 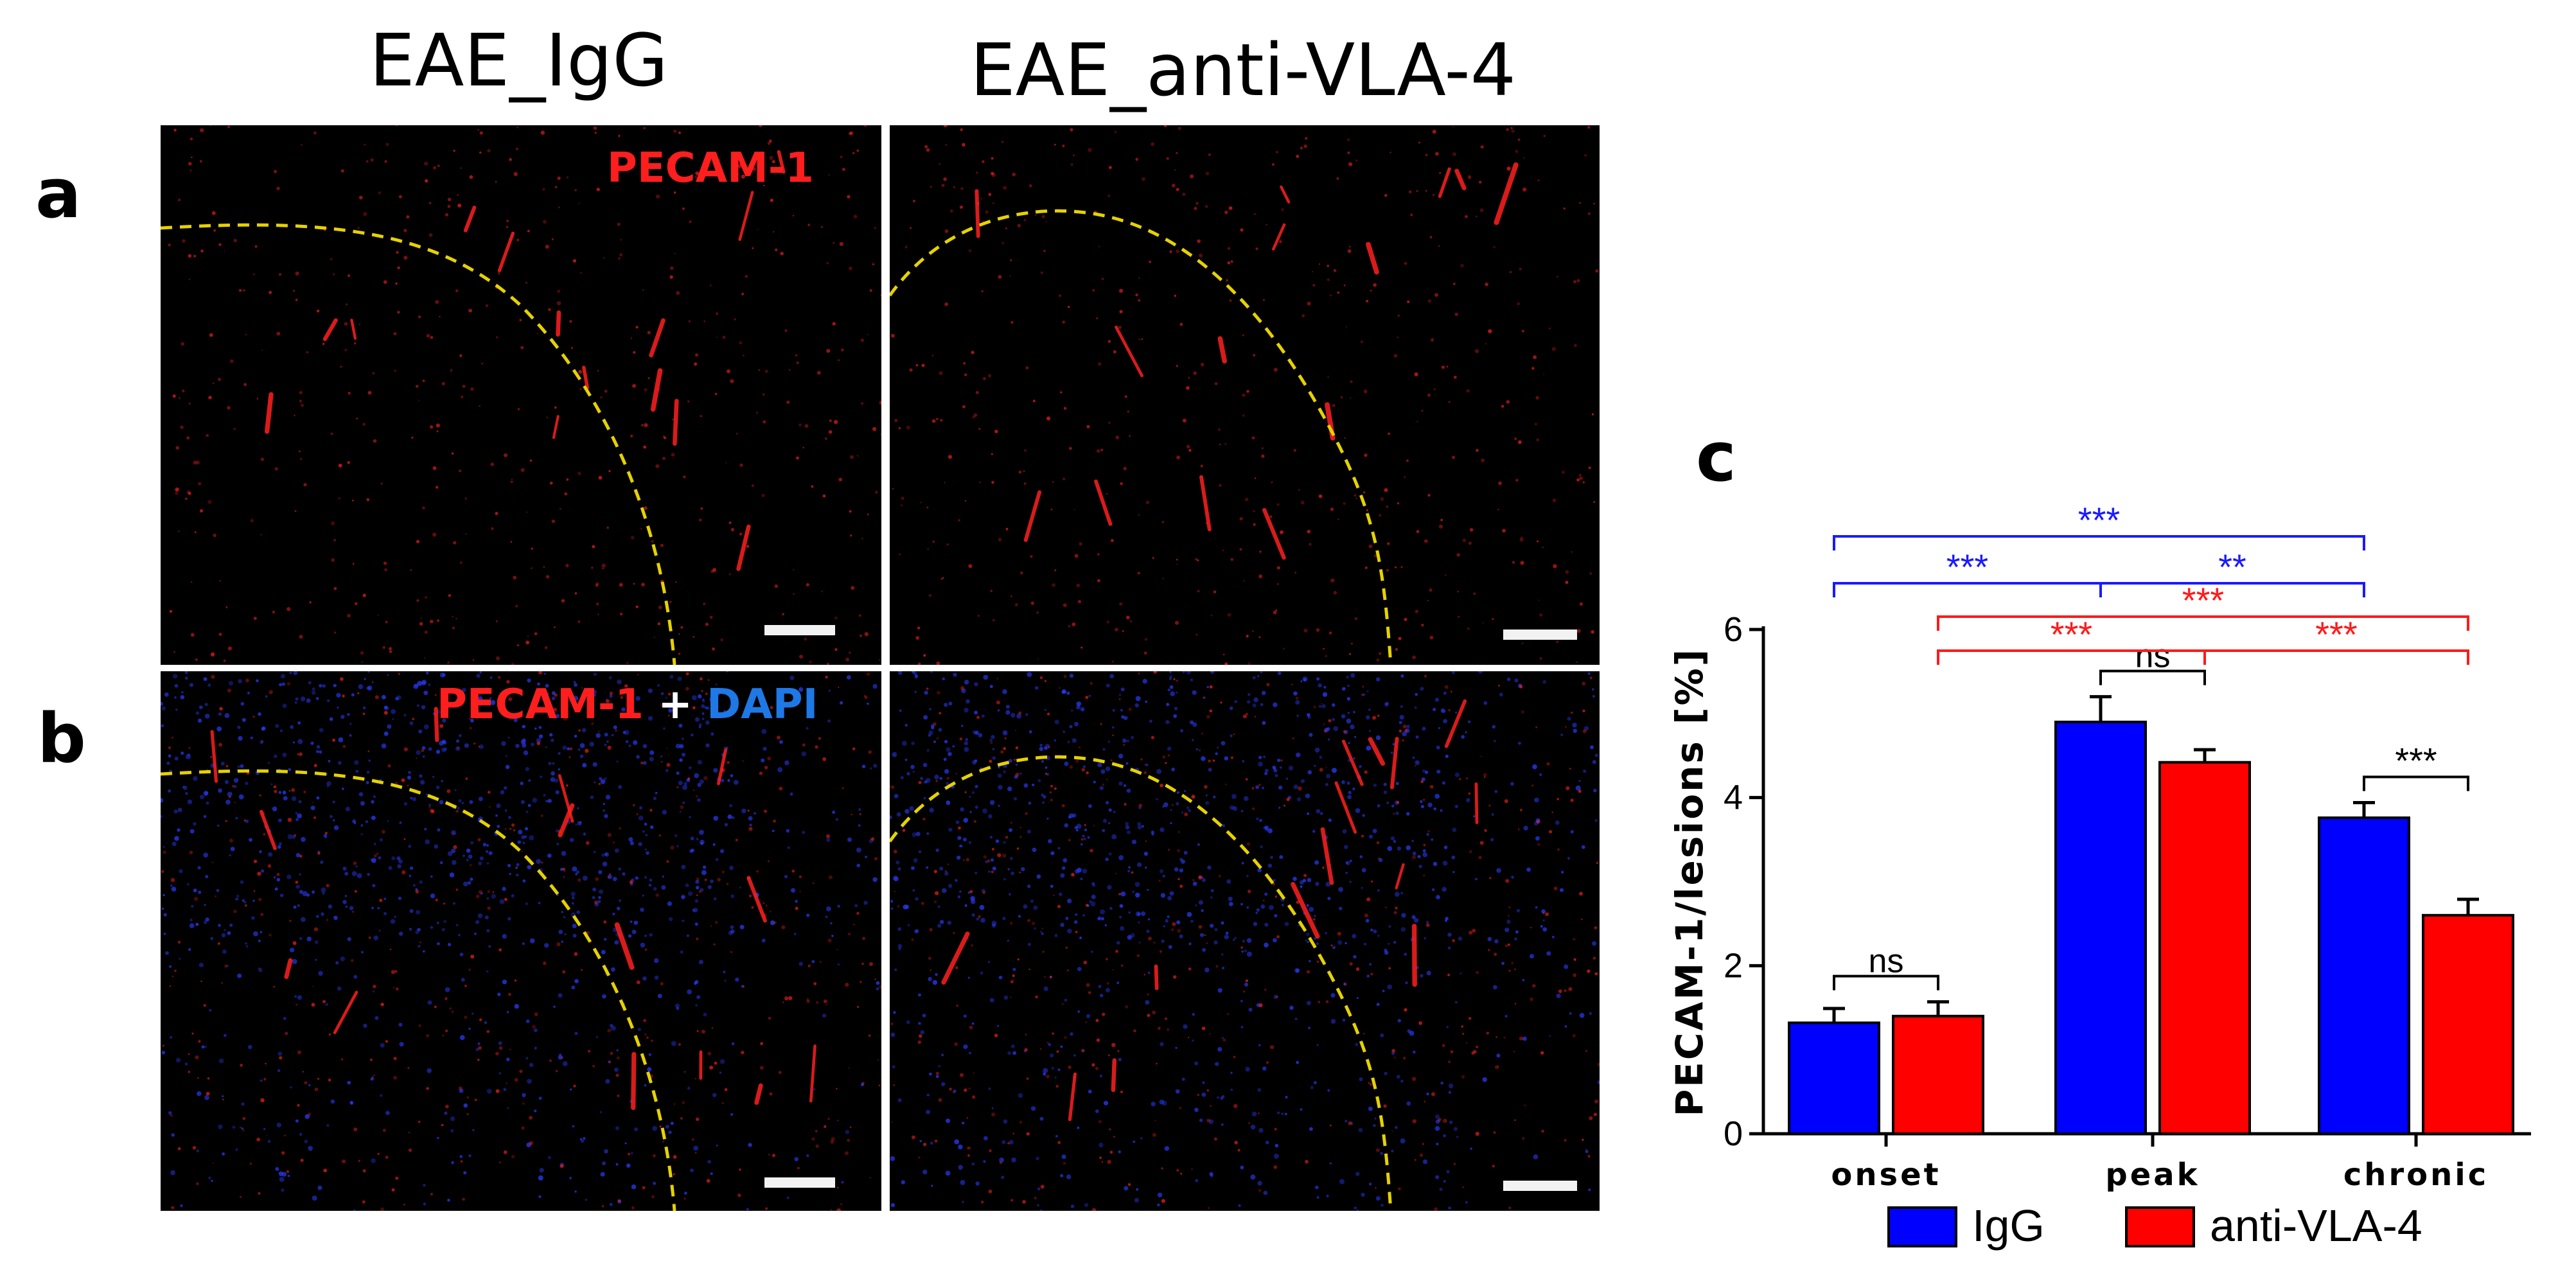 I want to click on legend-label: anti-VLA-4, so click(x=2316, y=1226).